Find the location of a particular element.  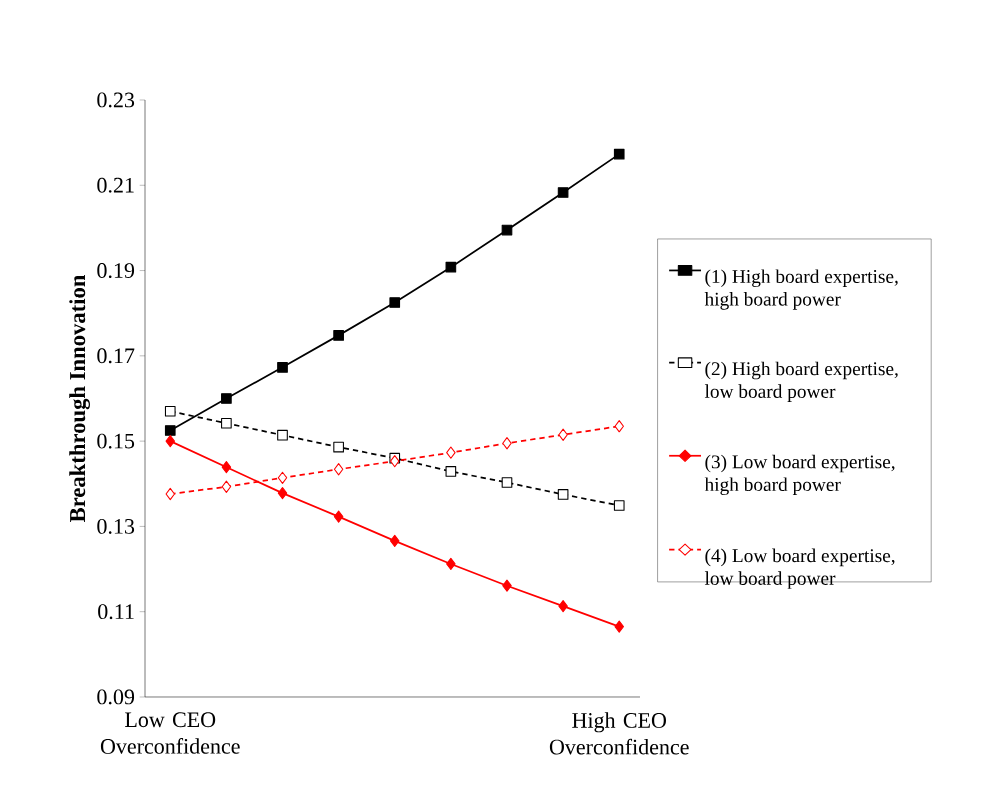

y-tick-label: 0.19 is located at coordinates (116, 271).